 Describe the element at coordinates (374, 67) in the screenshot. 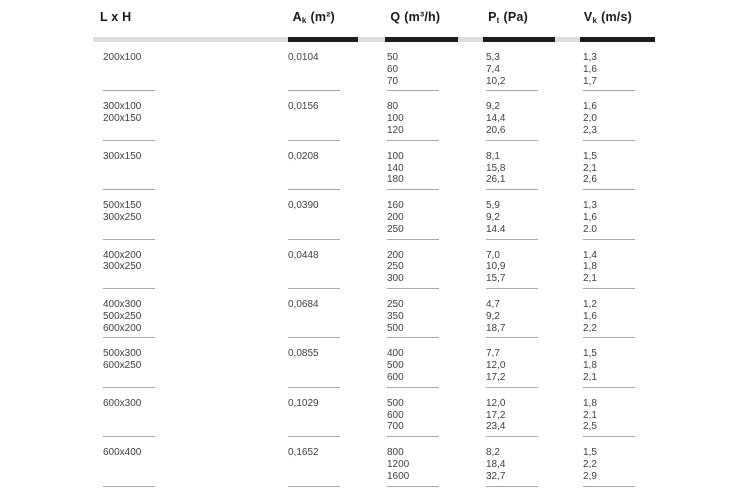

I see `table-row-group: 200x100 0,0104 50 60 70 5,3 7,4 10,2 1,3 1,6 1,7` at that location.